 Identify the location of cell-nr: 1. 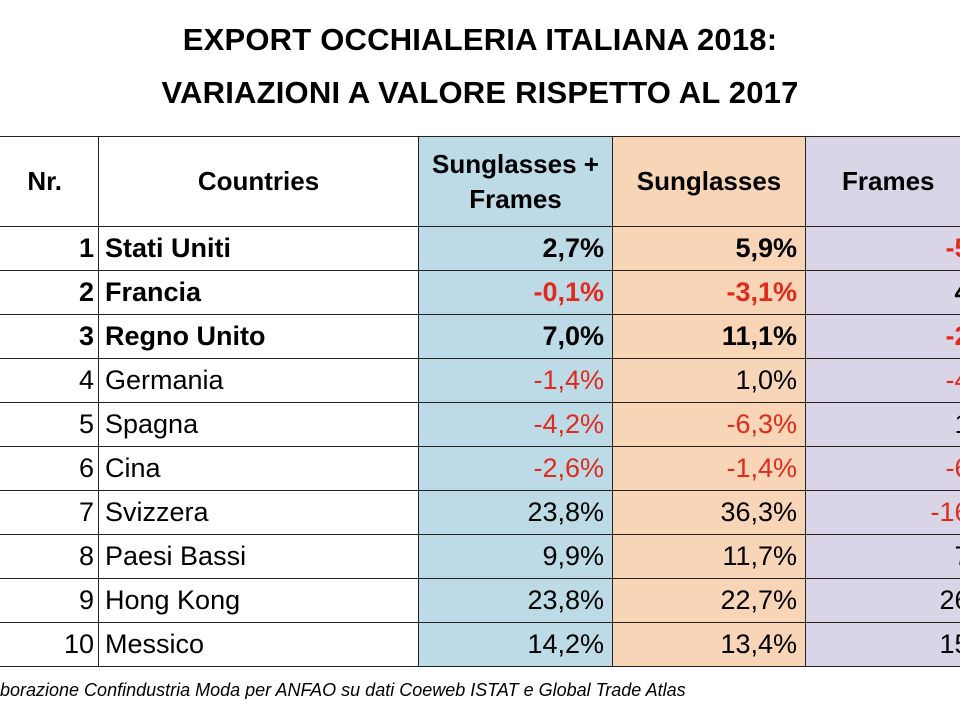
(49, 248).